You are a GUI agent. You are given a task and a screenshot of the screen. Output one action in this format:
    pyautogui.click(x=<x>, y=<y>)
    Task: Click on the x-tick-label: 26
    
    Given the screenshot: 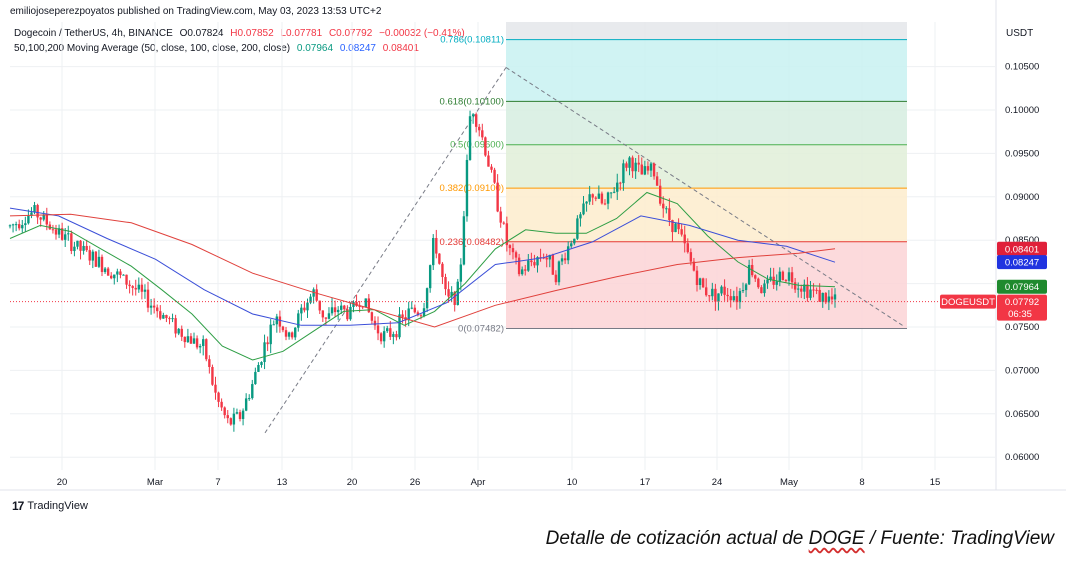 What is the action you would take?
    pyautogui.click(x=415, y=482)
    